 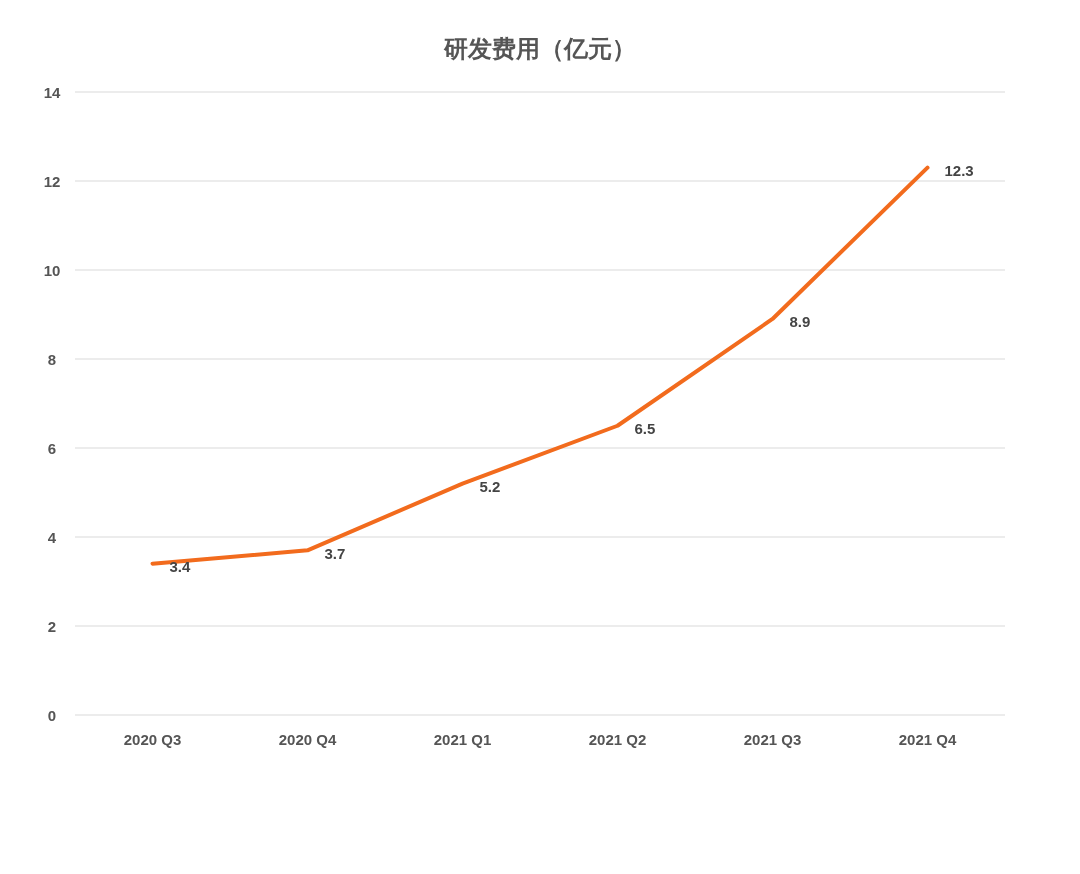 I want to click on y-tick-label: 4, so click(x=52, y=537).